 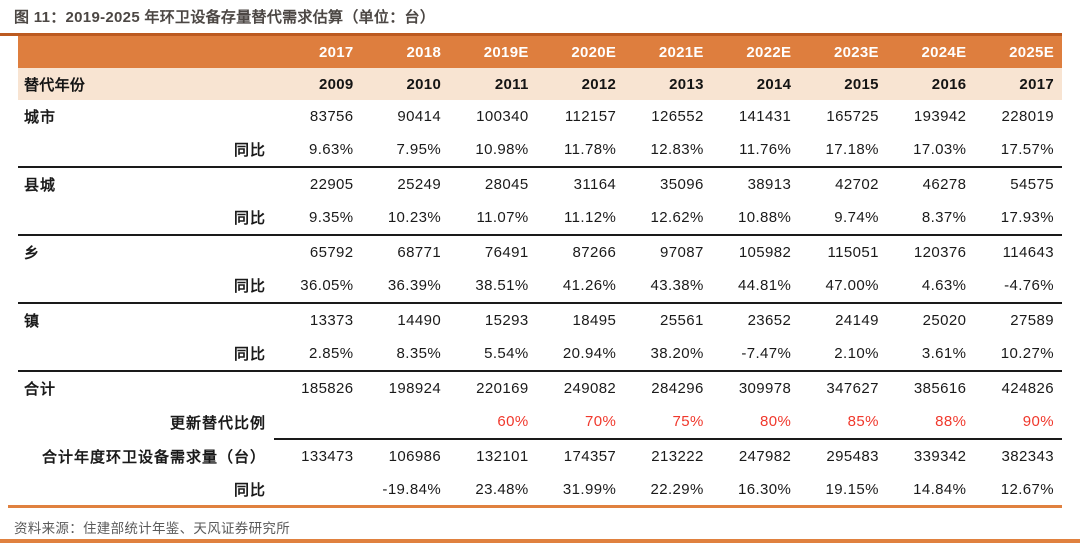 I want to click on replace-year-row: 替代年份 2009 2010 2011 2012 2013 2014 2015 2016 2017, so click(x=540, y=84).